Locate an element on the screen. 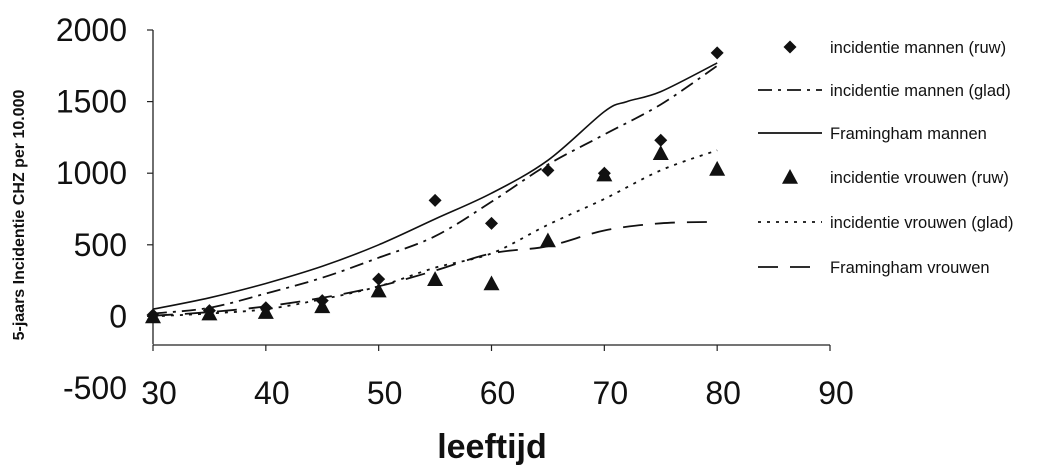  series-line is located at coordinates (435, 269).